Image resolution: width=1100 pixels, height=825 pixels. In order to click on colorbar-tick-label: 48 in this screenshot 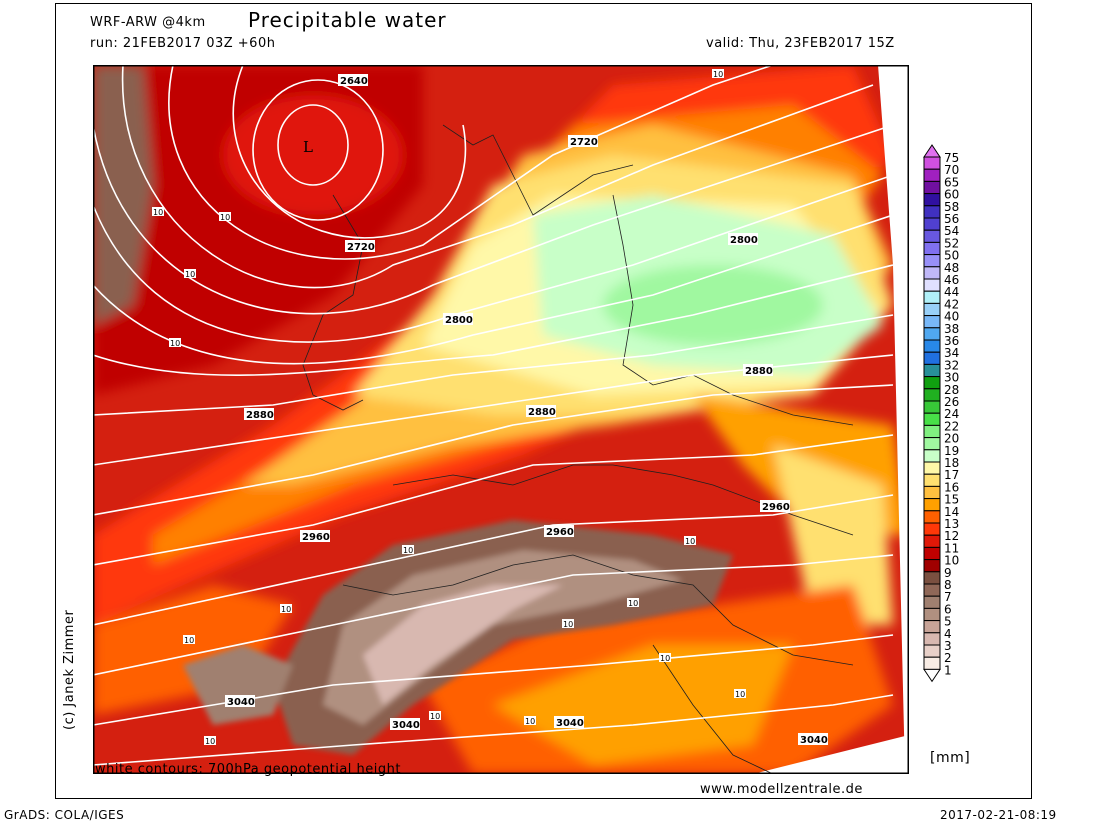, I will do `click(951, 268)`.